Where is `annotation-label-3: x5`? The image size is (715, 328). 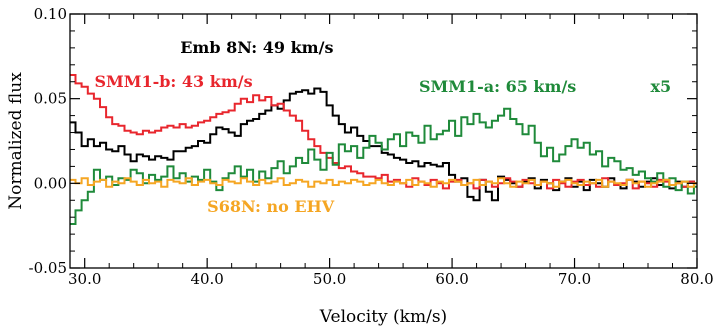
annotation-label-3: x5 is located at coordinates (660, 86).